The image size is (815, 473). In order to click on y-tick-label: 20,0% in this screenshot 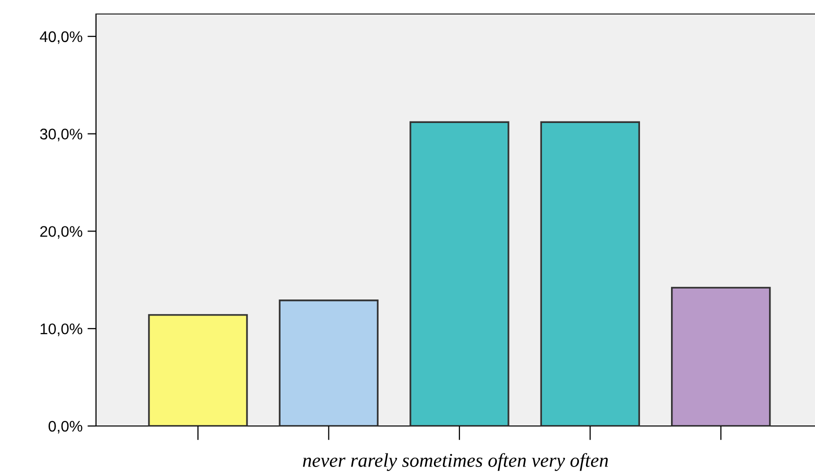, I will do `click(61, 232)`.